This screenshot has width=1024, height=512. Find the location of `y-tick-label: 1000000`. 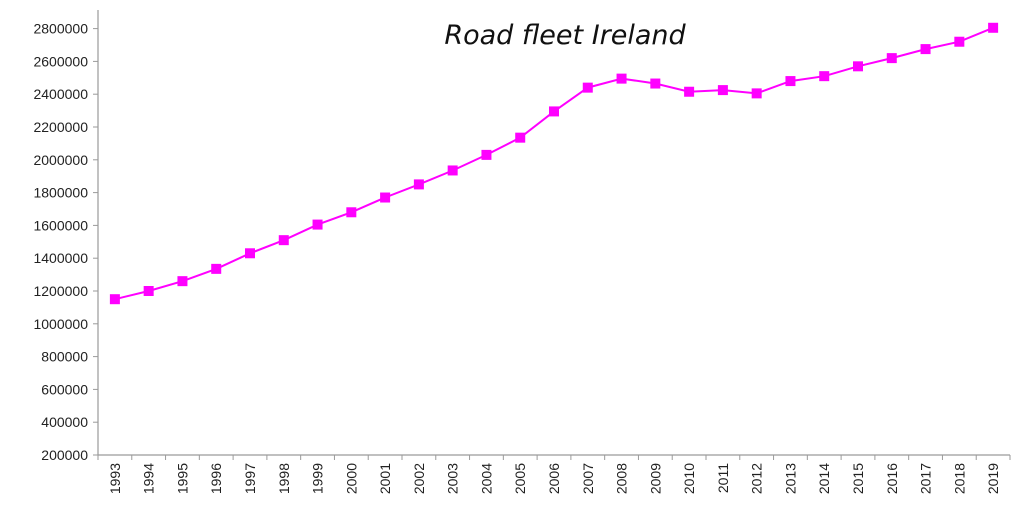

y-tick-label: 1000000 is located at coordinates (60, 324).